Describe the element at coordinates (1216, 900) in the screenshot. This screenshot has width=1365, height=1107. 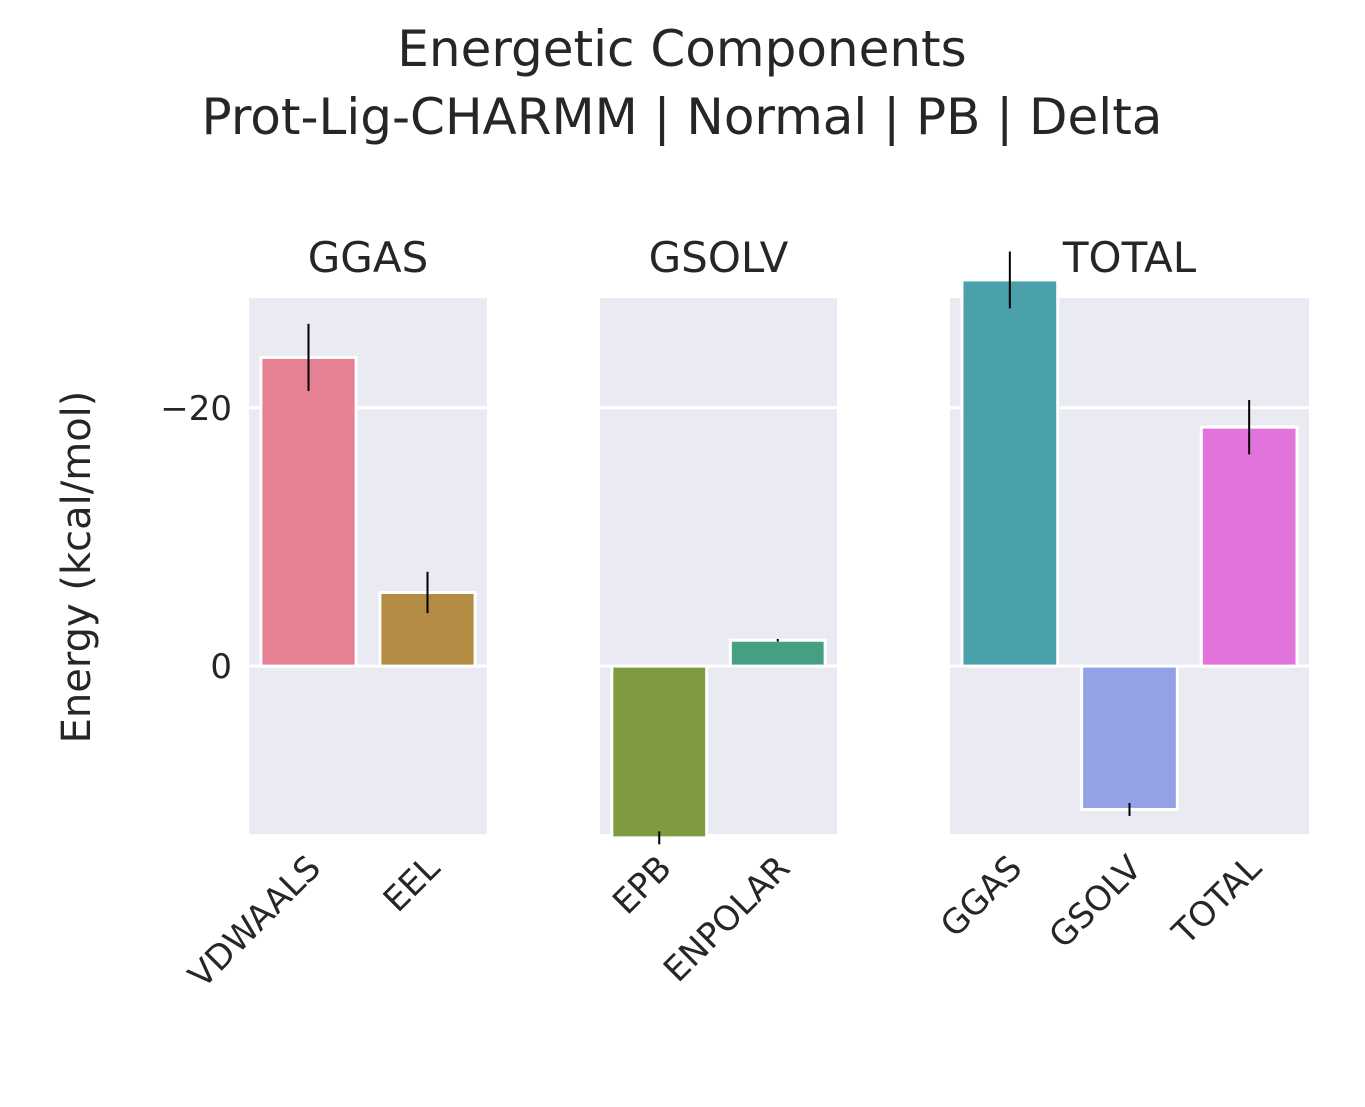
I see `x-tick-label-total: TOTAL` at that location.